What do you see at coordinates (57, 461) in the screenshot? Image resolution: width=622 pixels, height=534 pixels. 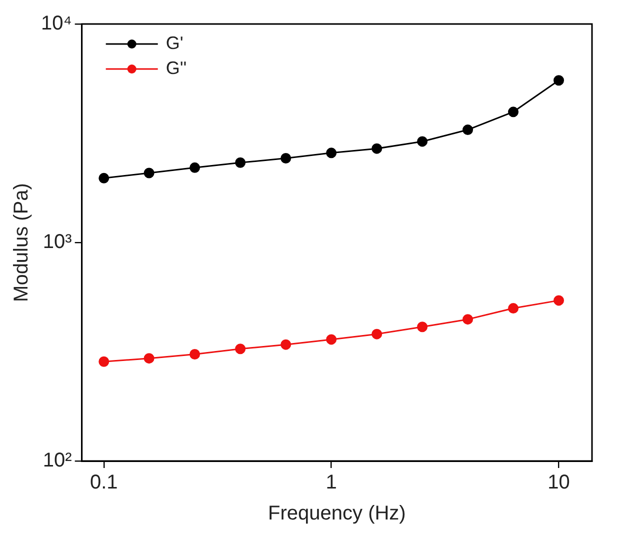 I see `y-tick-label: 10²` at bounding box center [57, 461].